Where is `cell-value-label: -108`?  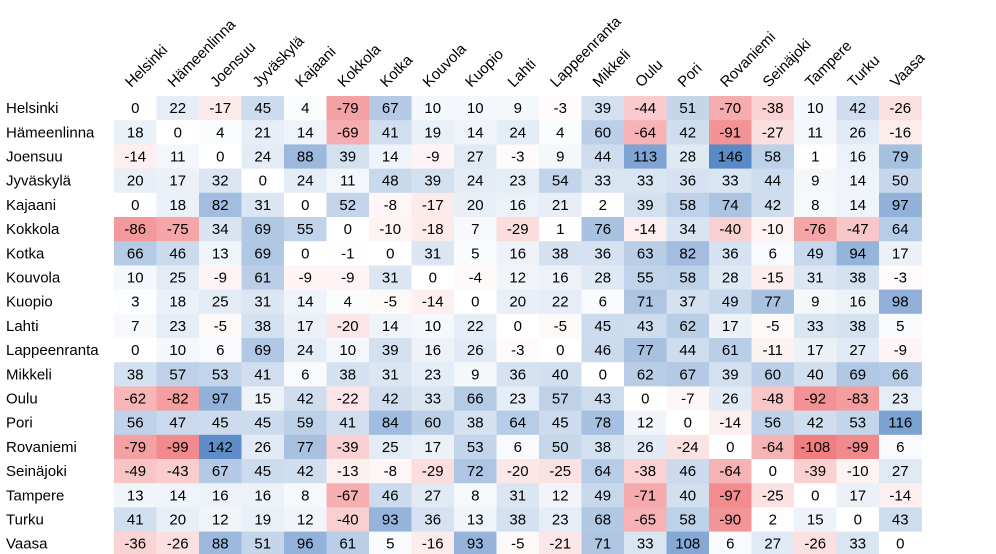 cell-value-label: -108 is located at coordinates (815, 447).